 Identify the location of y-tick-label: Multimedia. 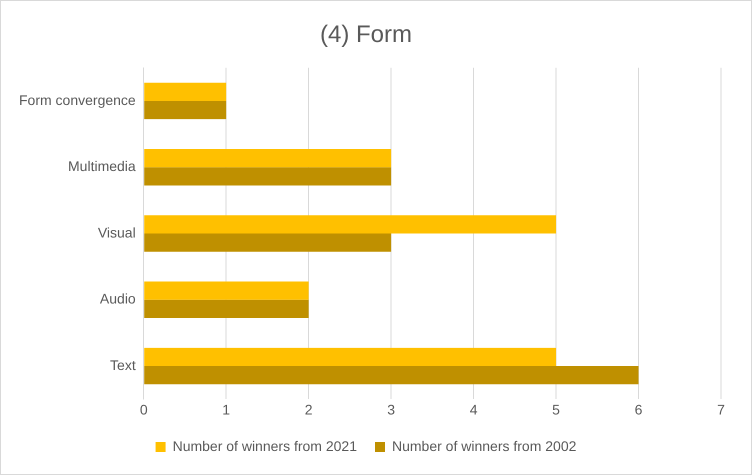
(102, 166).